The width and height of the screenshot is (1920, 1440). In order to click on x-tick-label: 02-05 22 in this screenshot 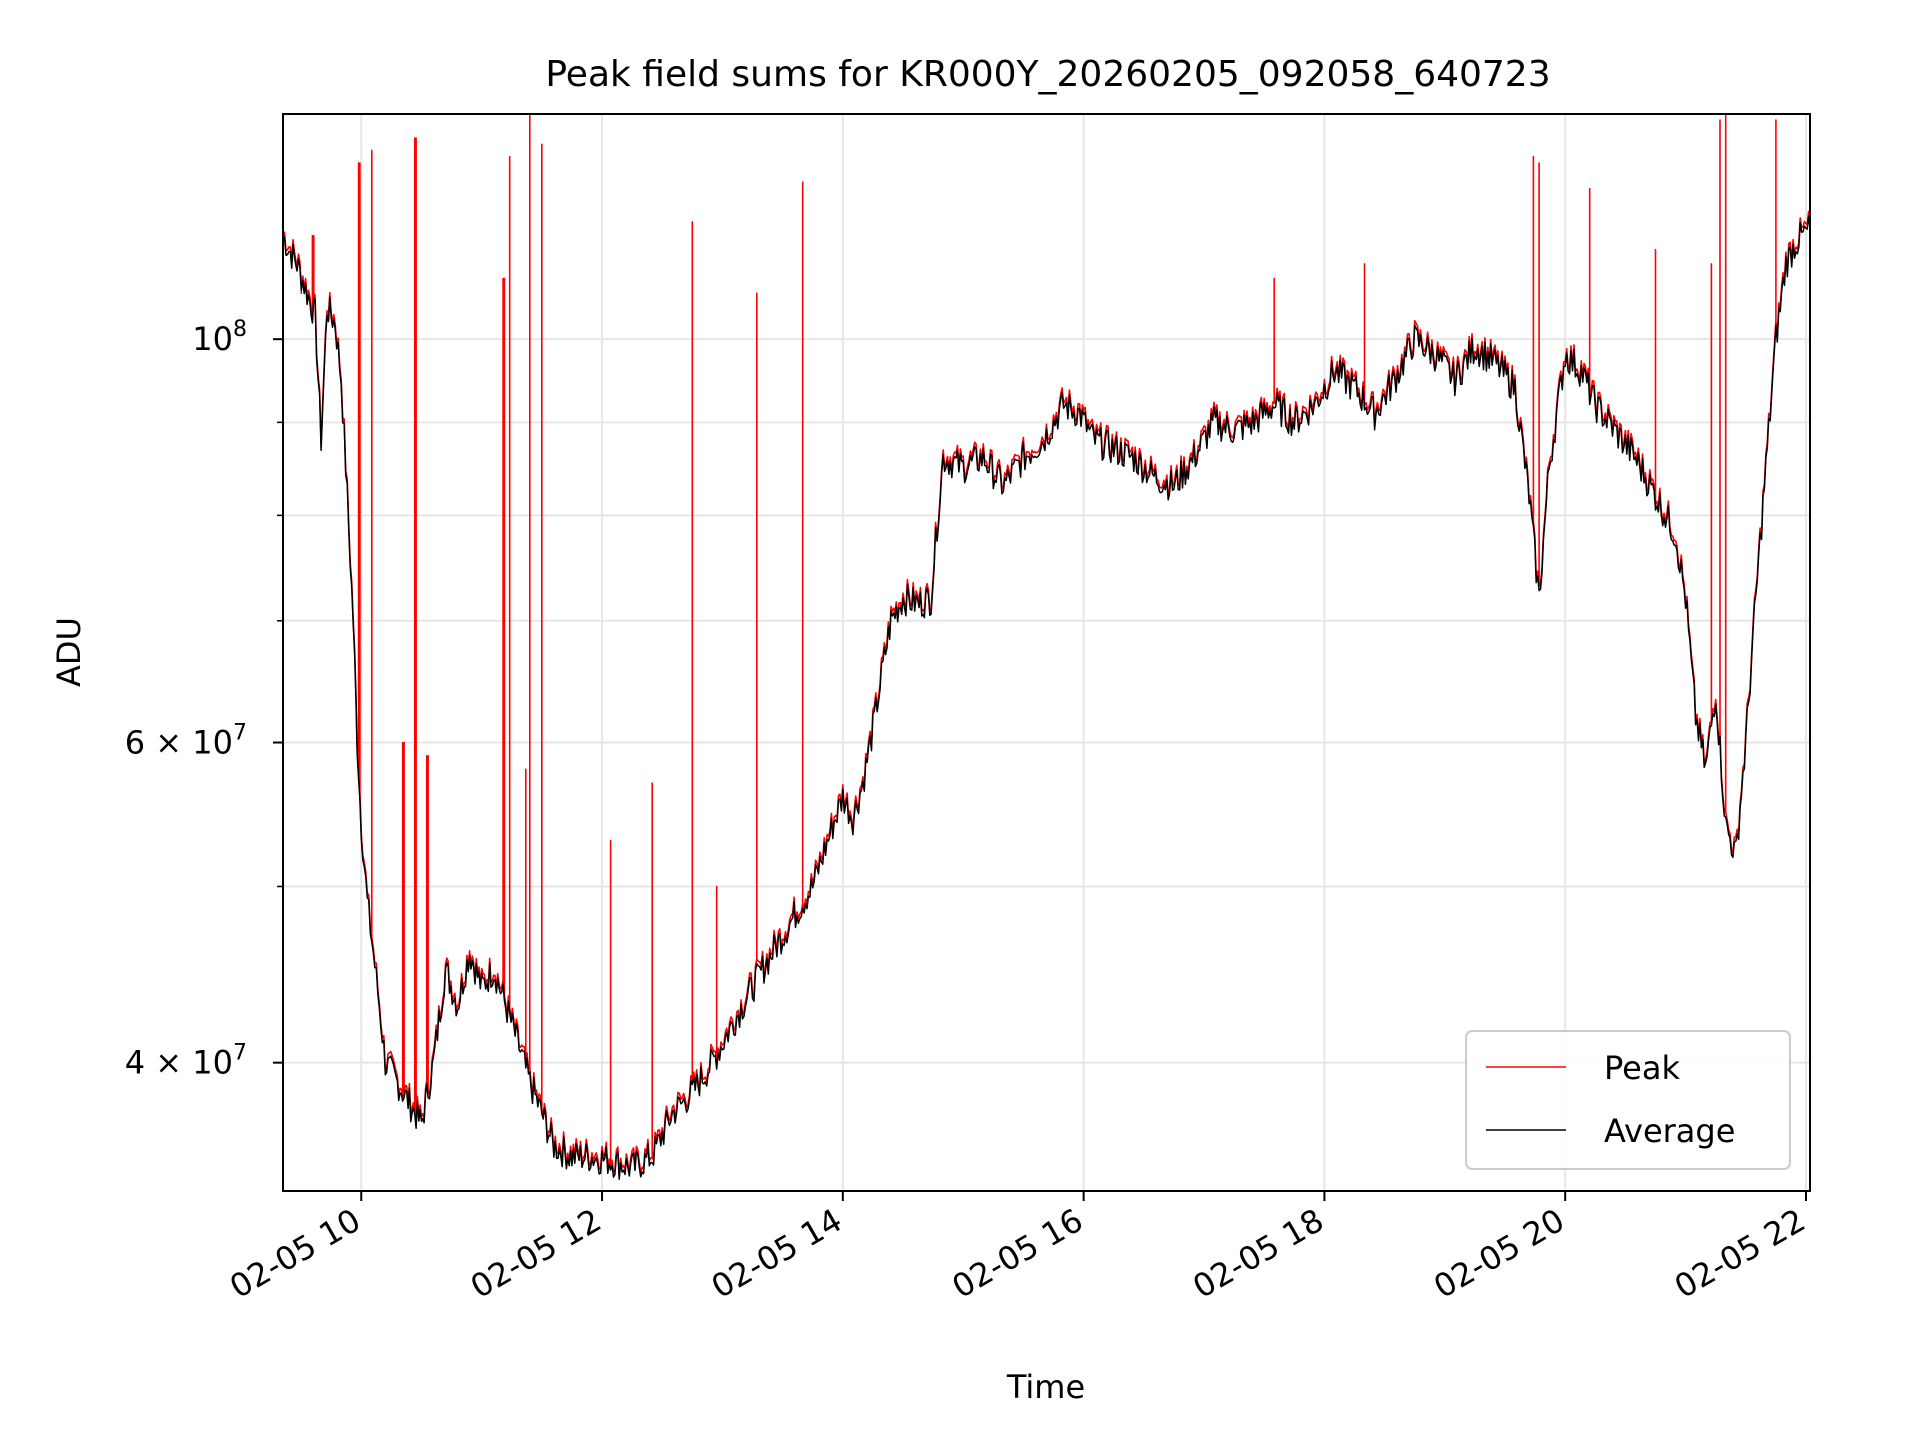, I will do `click(1740, 1253)`.